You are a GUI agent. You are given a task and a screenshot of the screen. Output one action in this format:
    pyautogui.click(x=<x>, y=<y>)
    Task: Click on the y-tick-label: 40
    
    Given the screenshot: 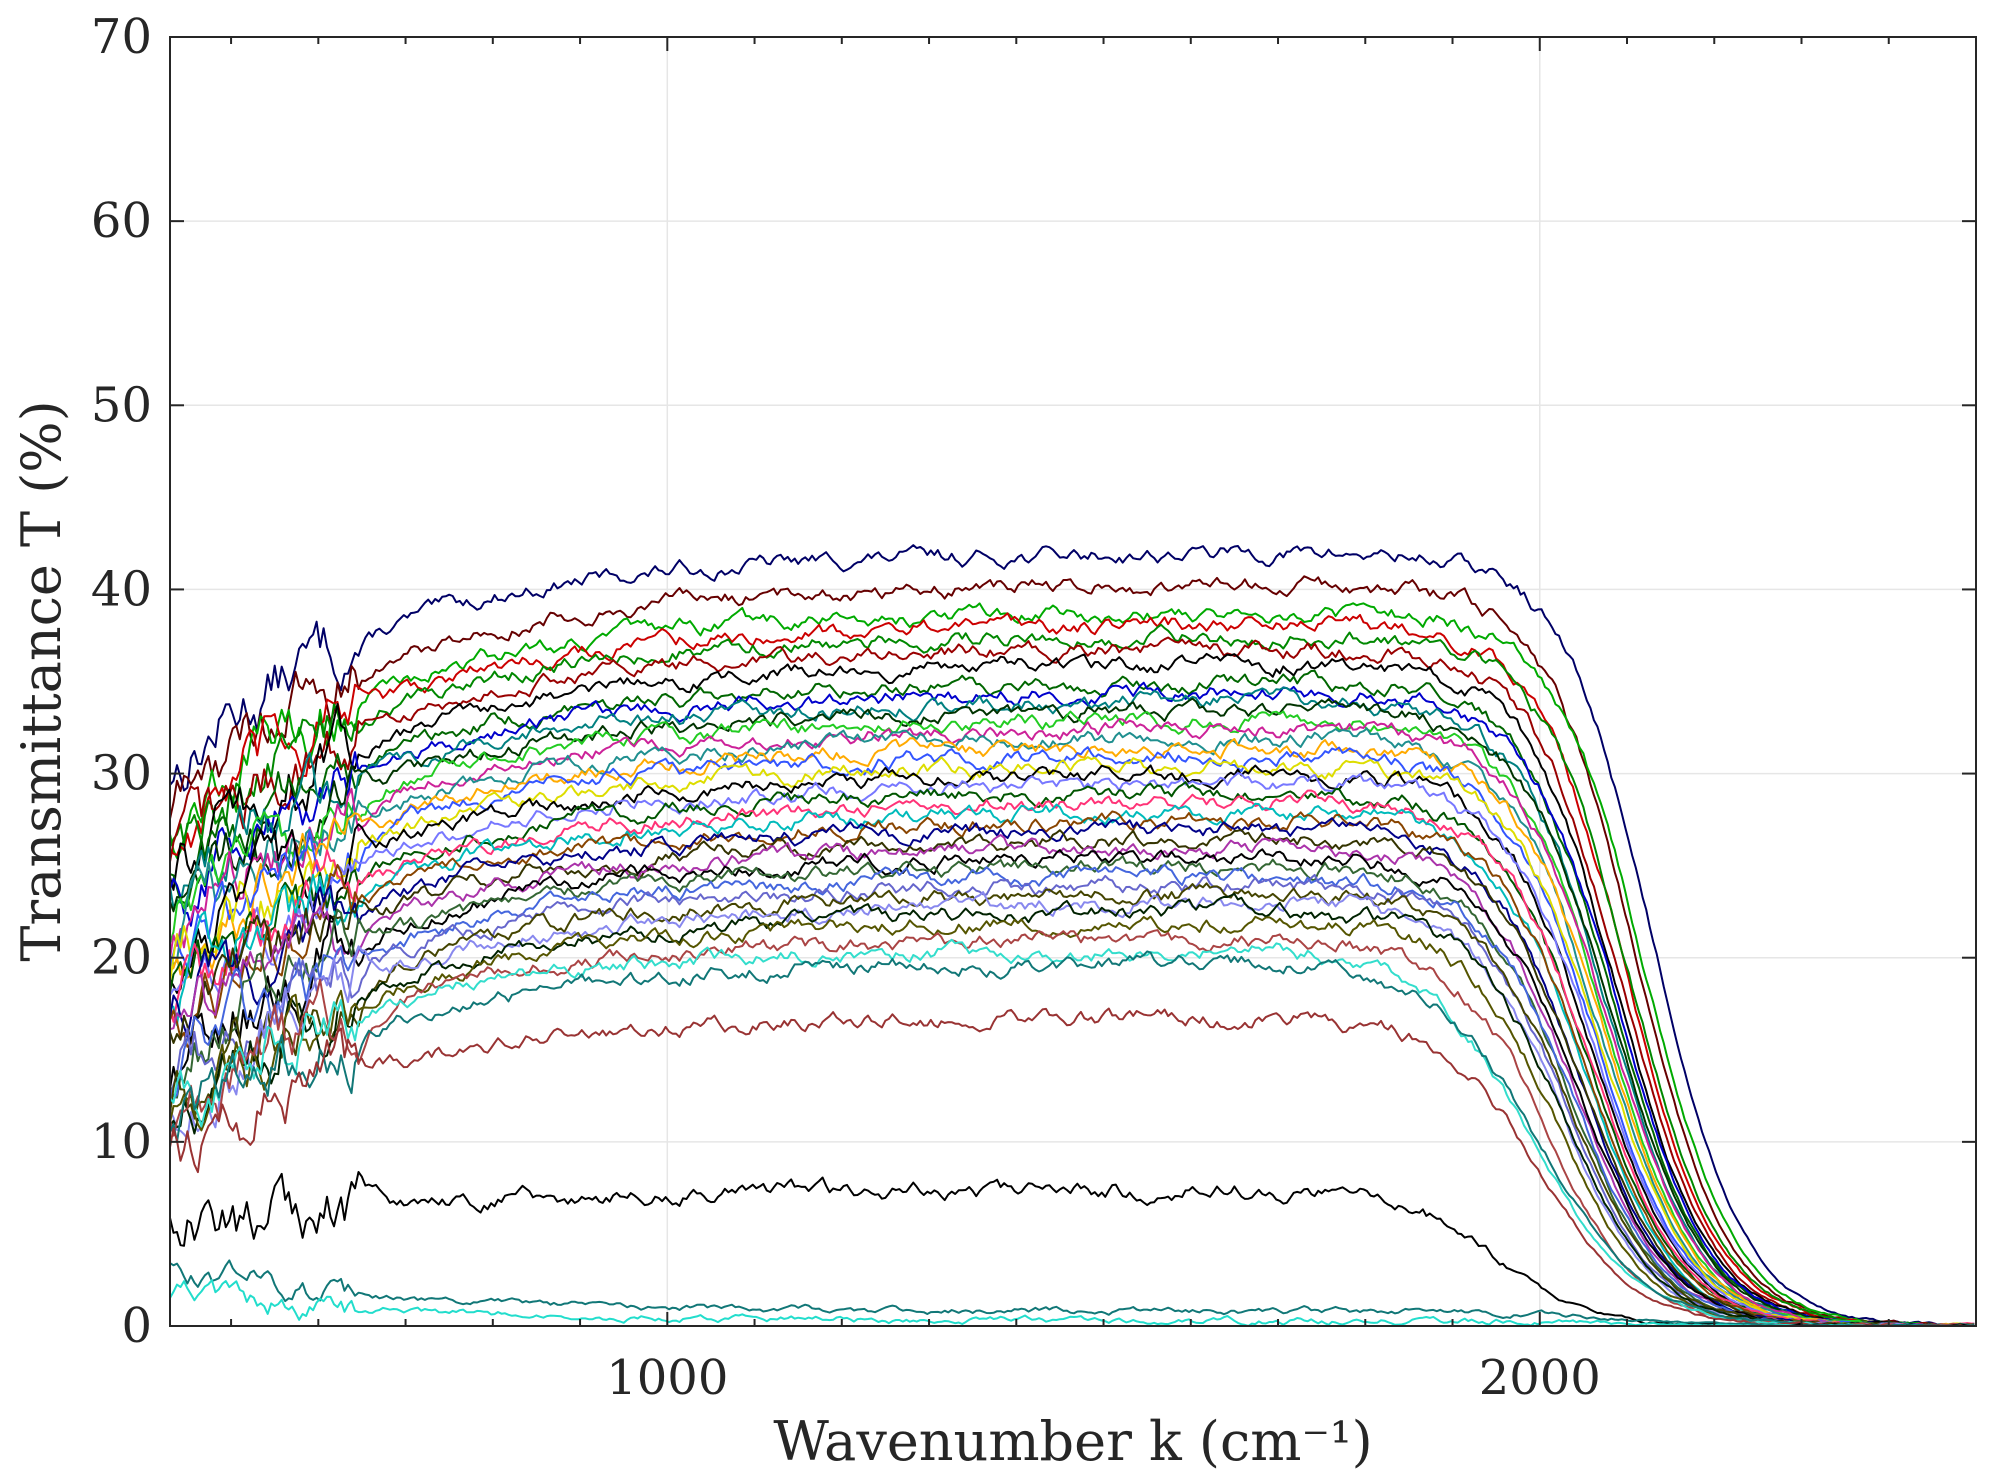 What is the action you would take?
    pyautogui.click(x=121, y=589)
    